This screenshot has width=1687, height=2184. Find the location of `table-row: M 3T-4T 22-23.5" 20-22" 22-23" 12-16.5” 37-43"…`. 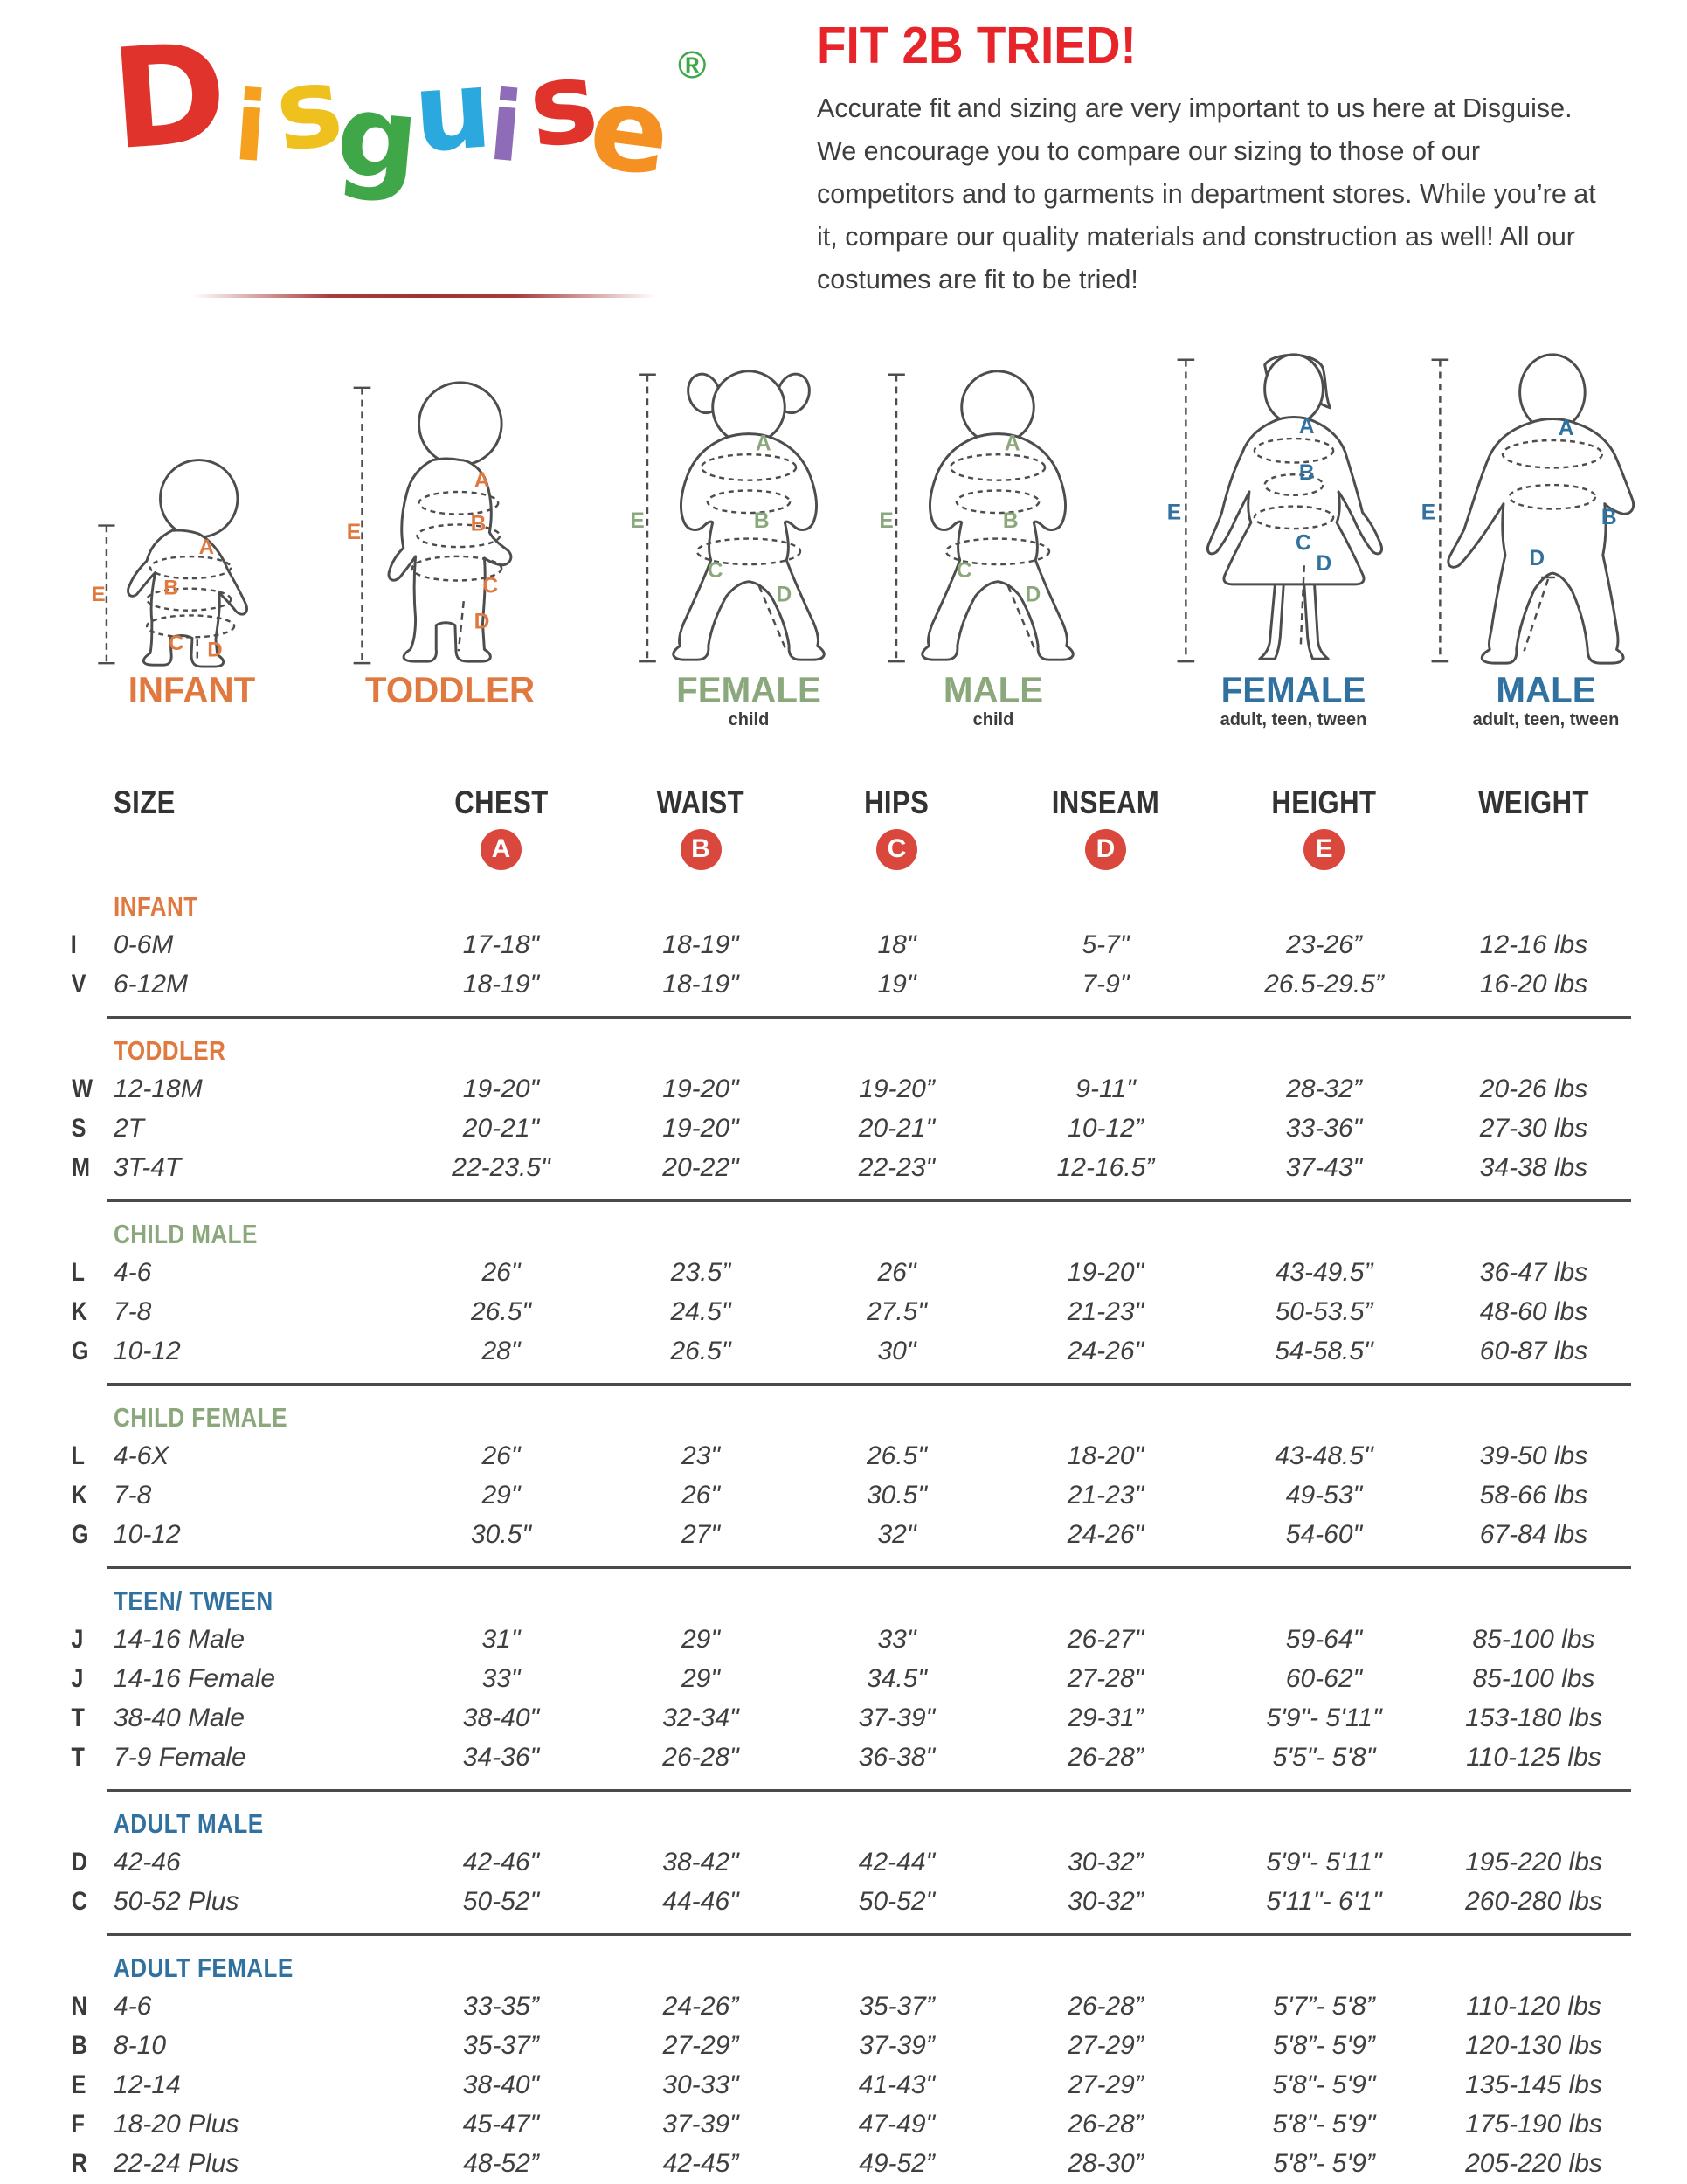

table-row: M 3T-4T 22-23.5" 20-22" 22-23" 12-16.5” 37-43"… is located at coordinates (852, 1167).